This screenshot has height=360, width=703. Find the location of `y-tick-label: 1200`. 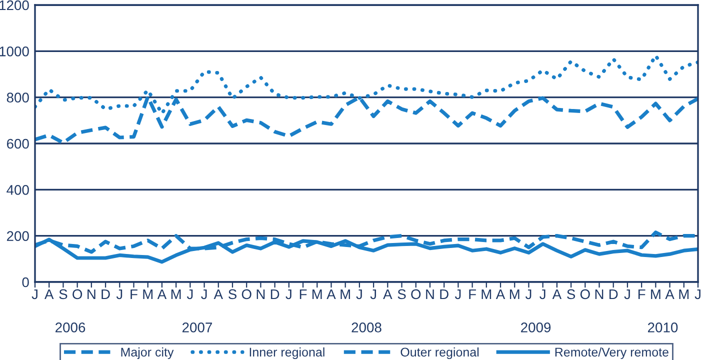

y-tick-label: 1200 is located at coordinates (14, 5).